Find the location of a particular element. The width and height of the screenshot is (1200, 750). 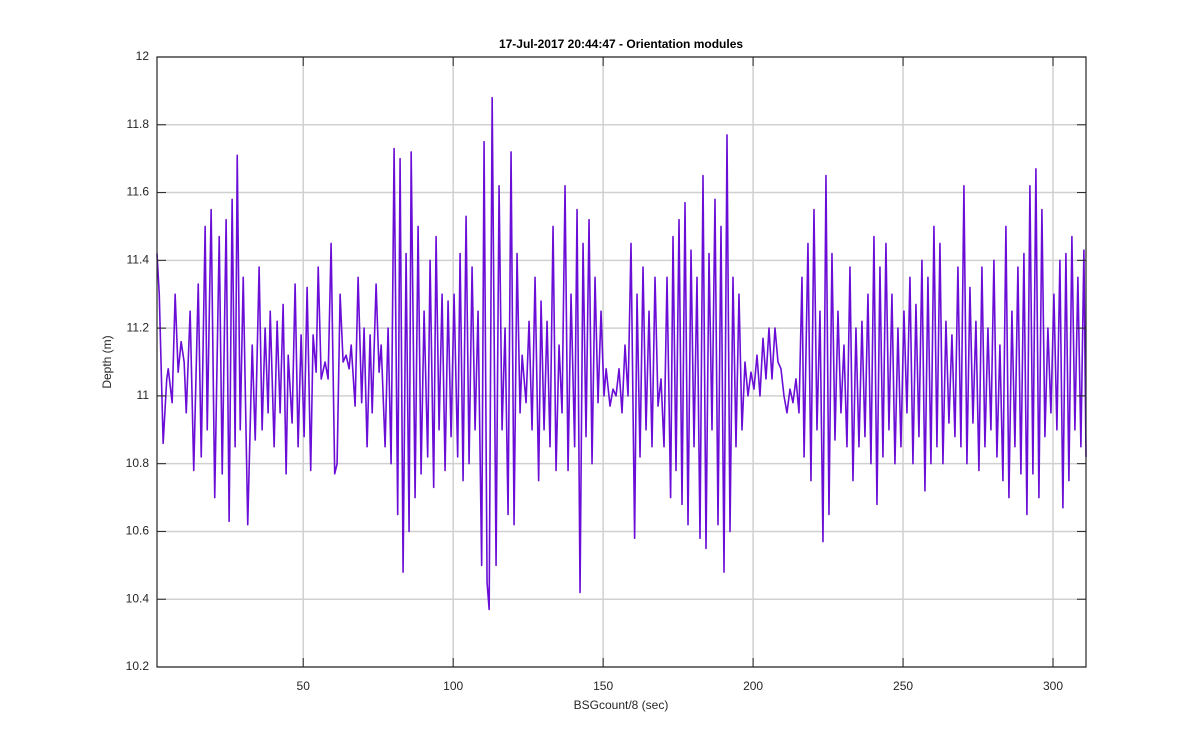

y-tick-label: 10.6 is located at coordinates (138, 531).